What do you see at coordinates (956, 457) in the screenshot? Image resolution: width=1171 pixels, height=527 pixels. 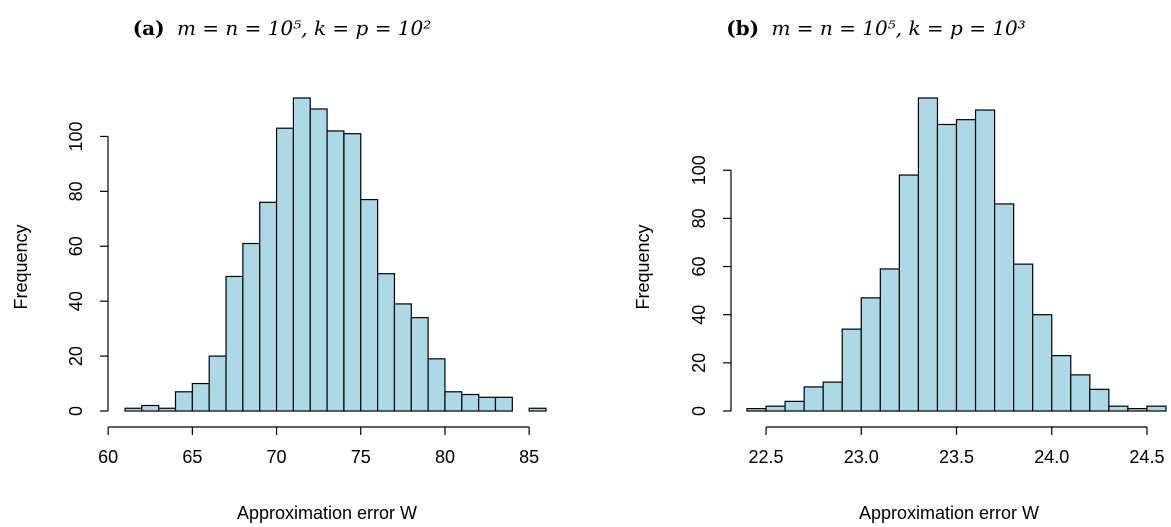 I see `panel-b-x-tick-label: 23.5` at bounding box center [956, 457].